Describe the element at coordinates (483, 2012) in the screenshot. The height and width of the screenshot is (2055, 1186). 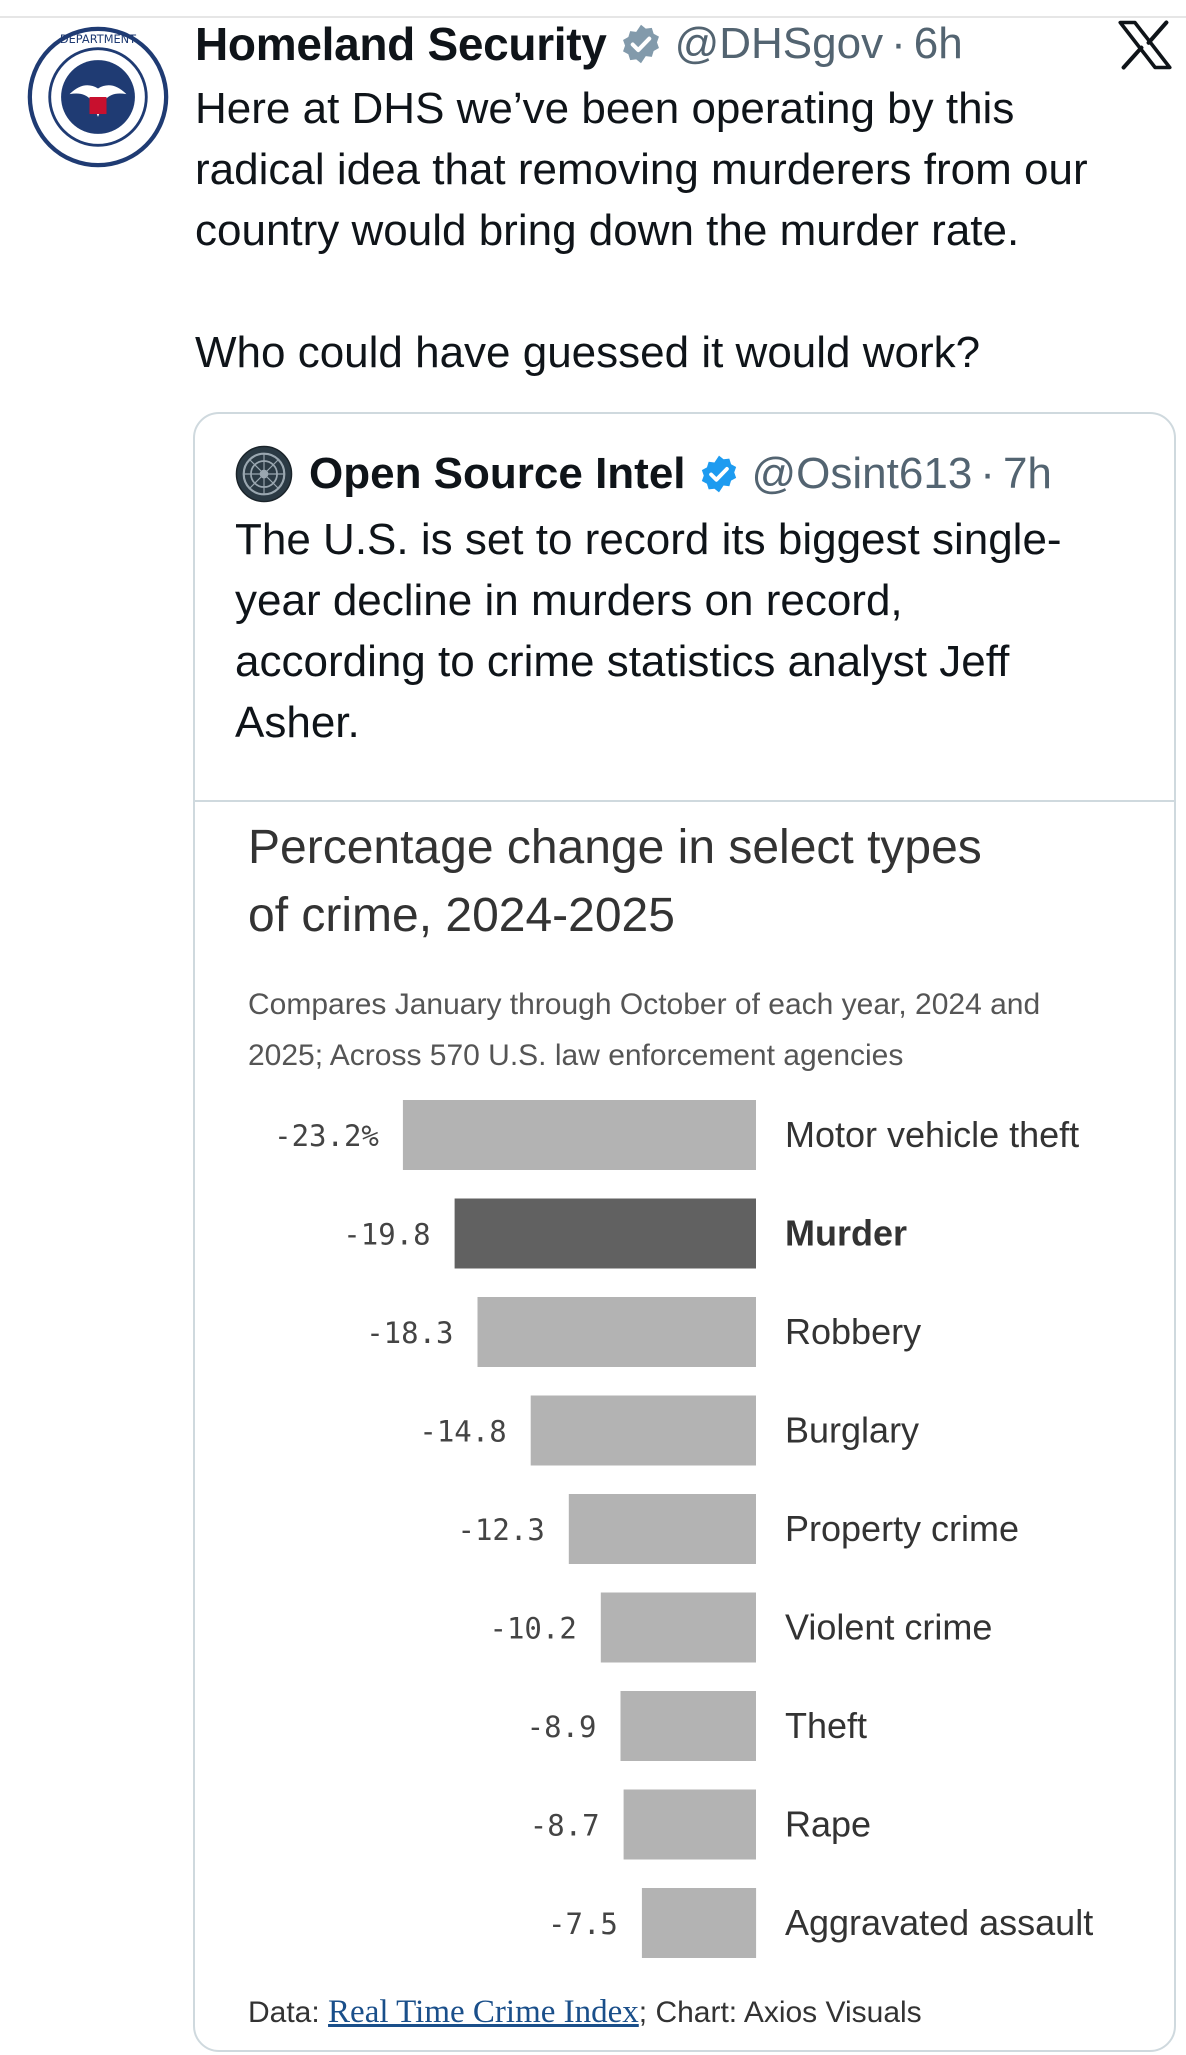
I see `source-link: Real Time Crime Index` at that location.